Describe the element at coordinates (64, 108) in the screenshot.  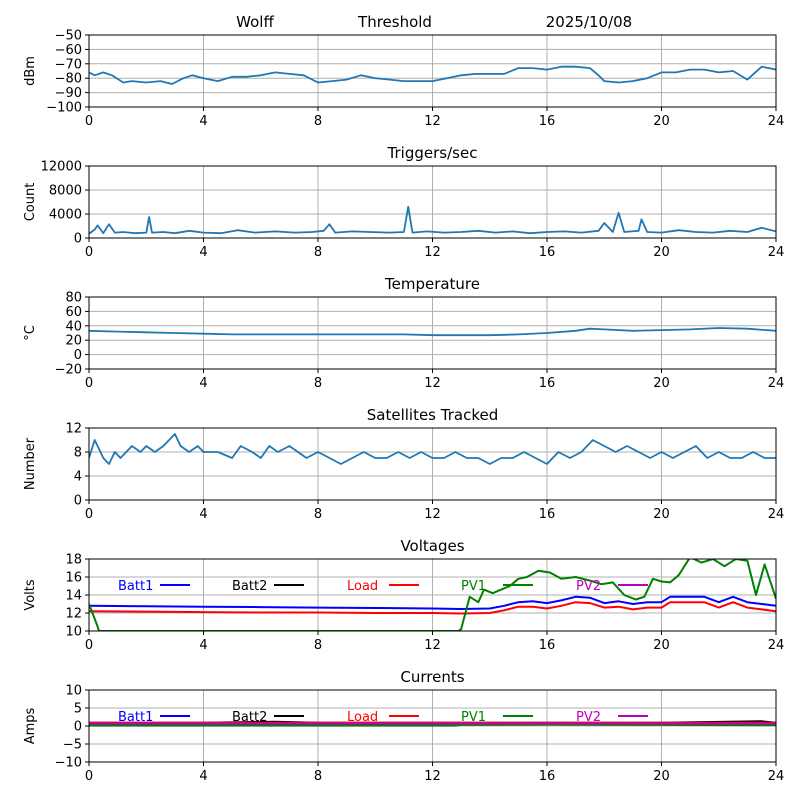
I see `y-tick-label: −100` at that location.